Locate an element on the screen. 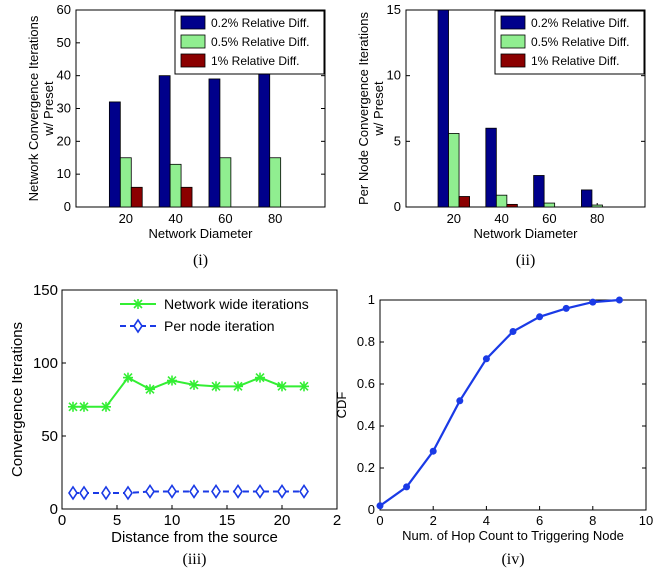 The height and width of the screenshot is (574, 668). y-axis-label: Per Node Convergence Iterations is located at coordinates (363, 108).